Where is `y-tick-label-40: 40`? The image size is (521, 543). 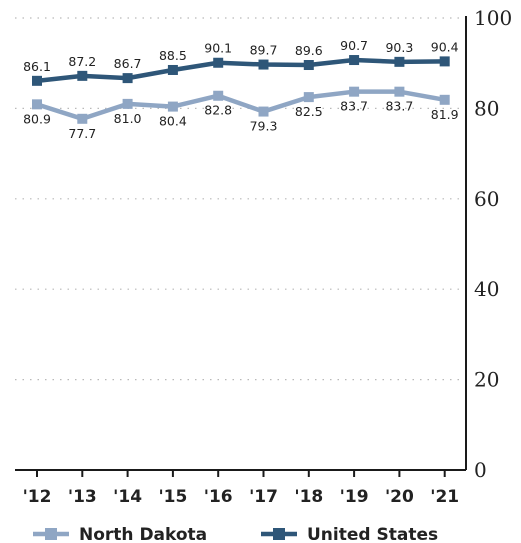 y-tick-label-40: 40 is located at coordinates (486, 289).